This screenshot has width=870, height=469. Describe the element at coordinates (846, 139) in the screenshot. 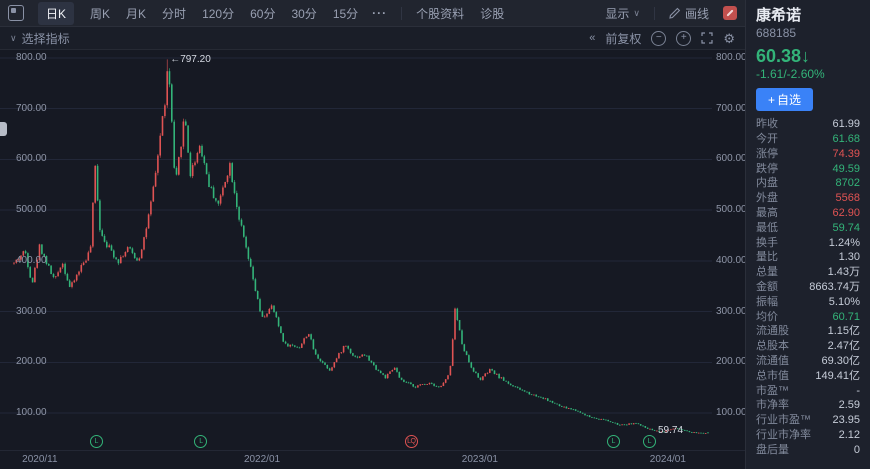

I see `stat-value: 61.68` at that location.